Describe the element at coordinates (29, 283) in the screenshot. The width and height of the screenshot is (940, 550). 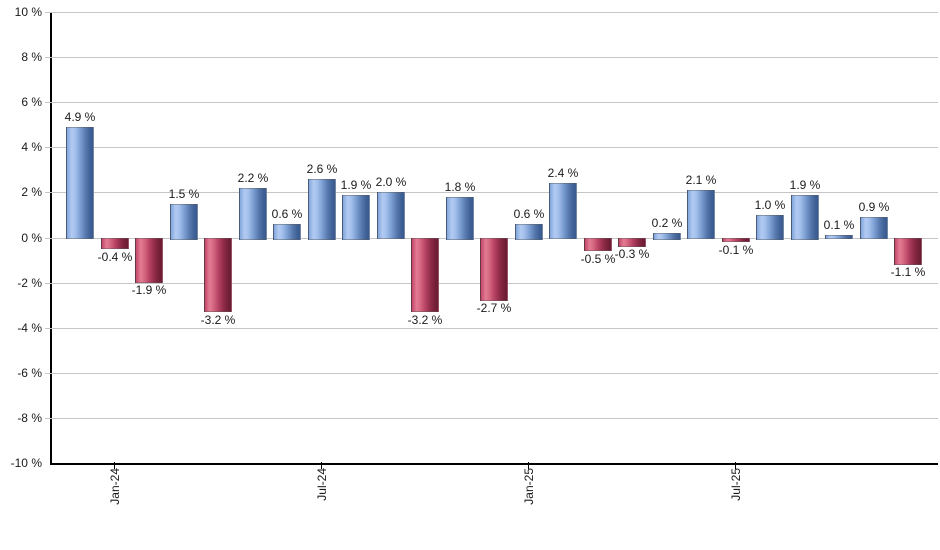
I see `y-axis-label: -2 %` at that location.